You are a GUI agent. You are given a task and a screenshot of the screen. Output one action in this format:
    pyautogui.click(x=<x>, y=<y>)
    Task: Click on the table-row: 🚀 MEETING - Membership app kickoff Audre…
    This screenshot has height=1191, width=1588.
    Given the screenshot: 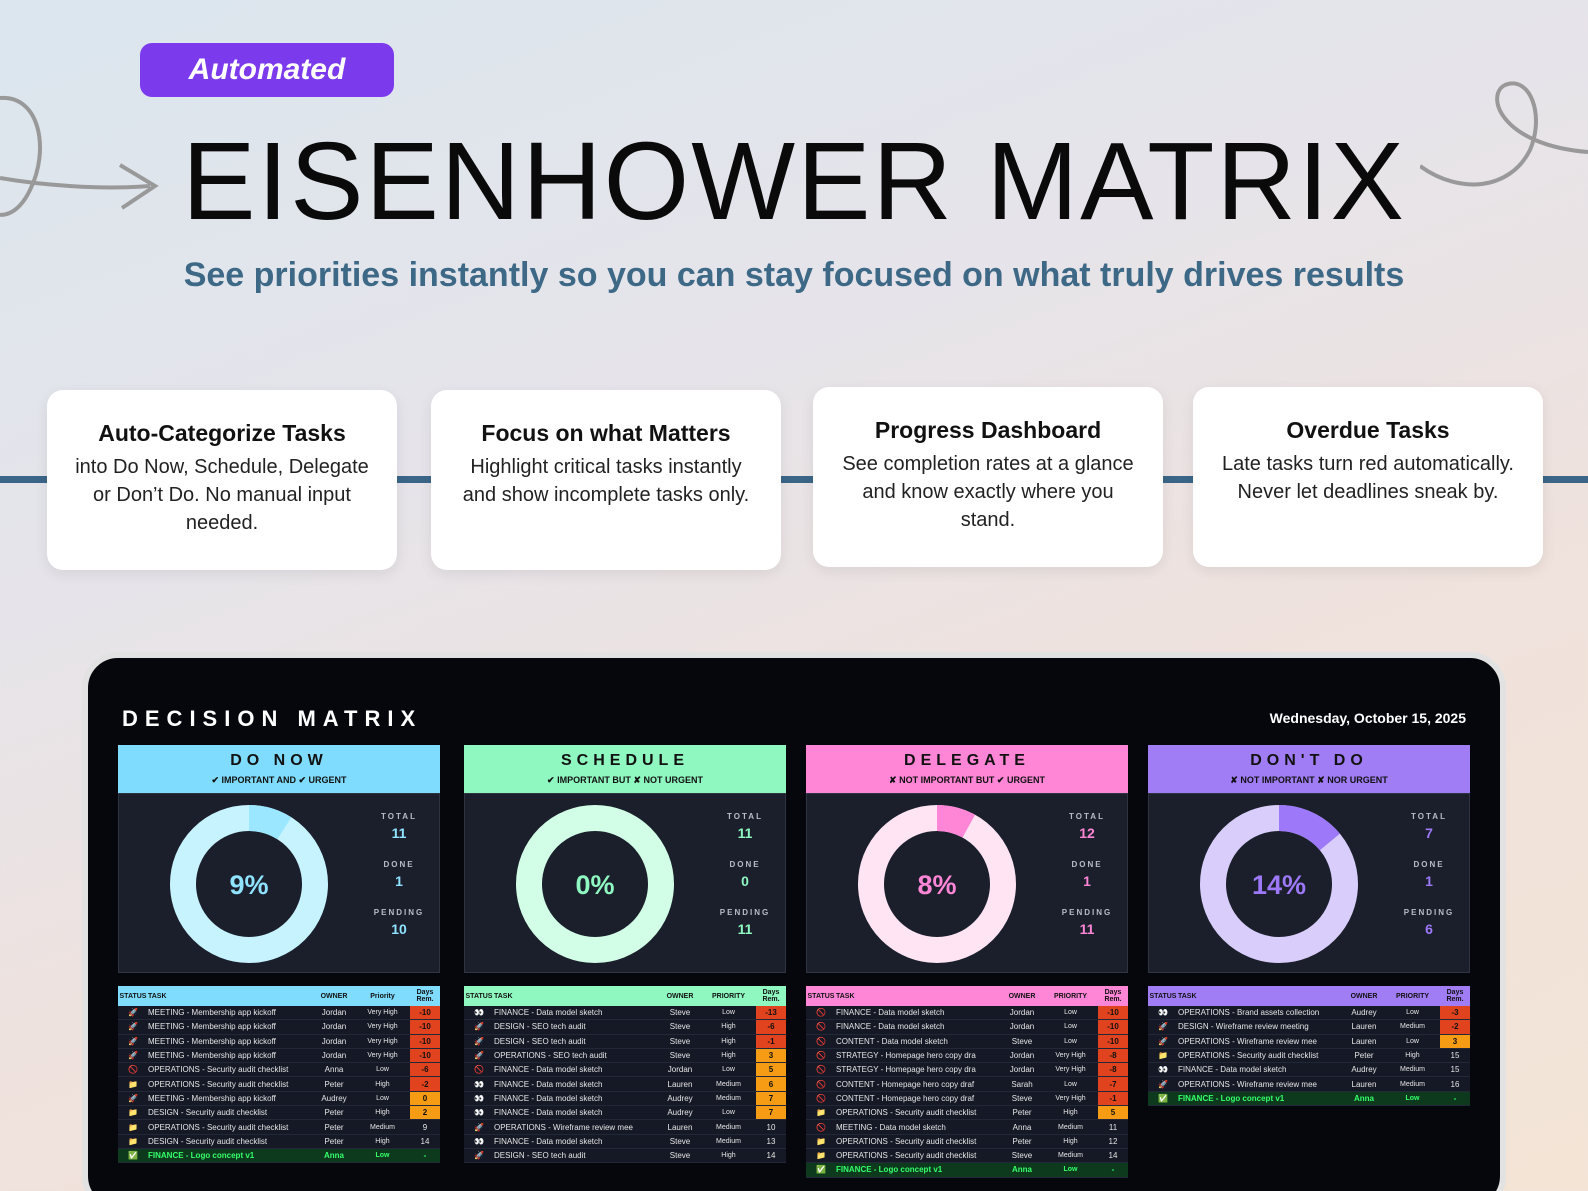 What is the action you would take?
    pyautogui.click(x=279, y=1099)
    